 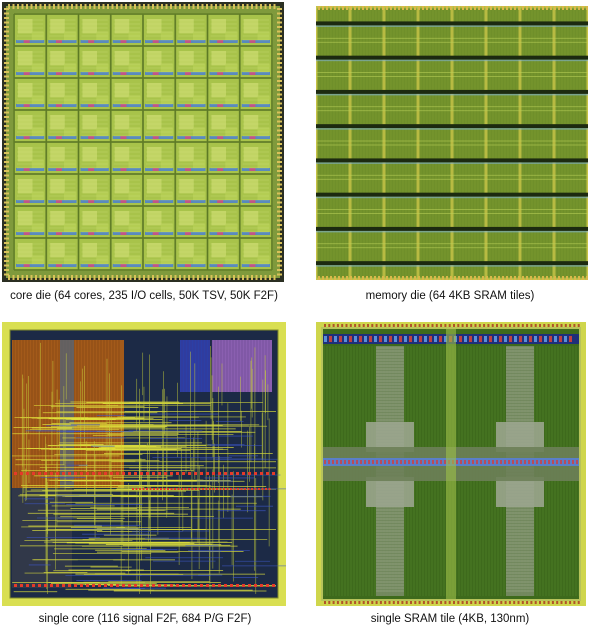 I want to click on sram-tile-caption: single SRAM tile (4KB, 130nm), so click(x=450, y=619).